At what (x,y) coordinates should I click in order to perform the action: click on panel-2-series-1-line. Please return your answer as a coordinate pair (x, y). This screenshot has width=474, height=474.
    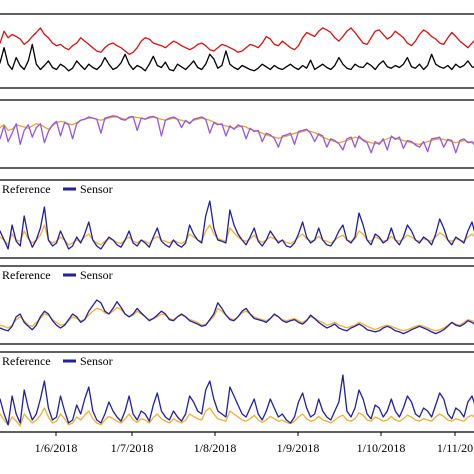
    Looking at the image, I should click on (237, 131).